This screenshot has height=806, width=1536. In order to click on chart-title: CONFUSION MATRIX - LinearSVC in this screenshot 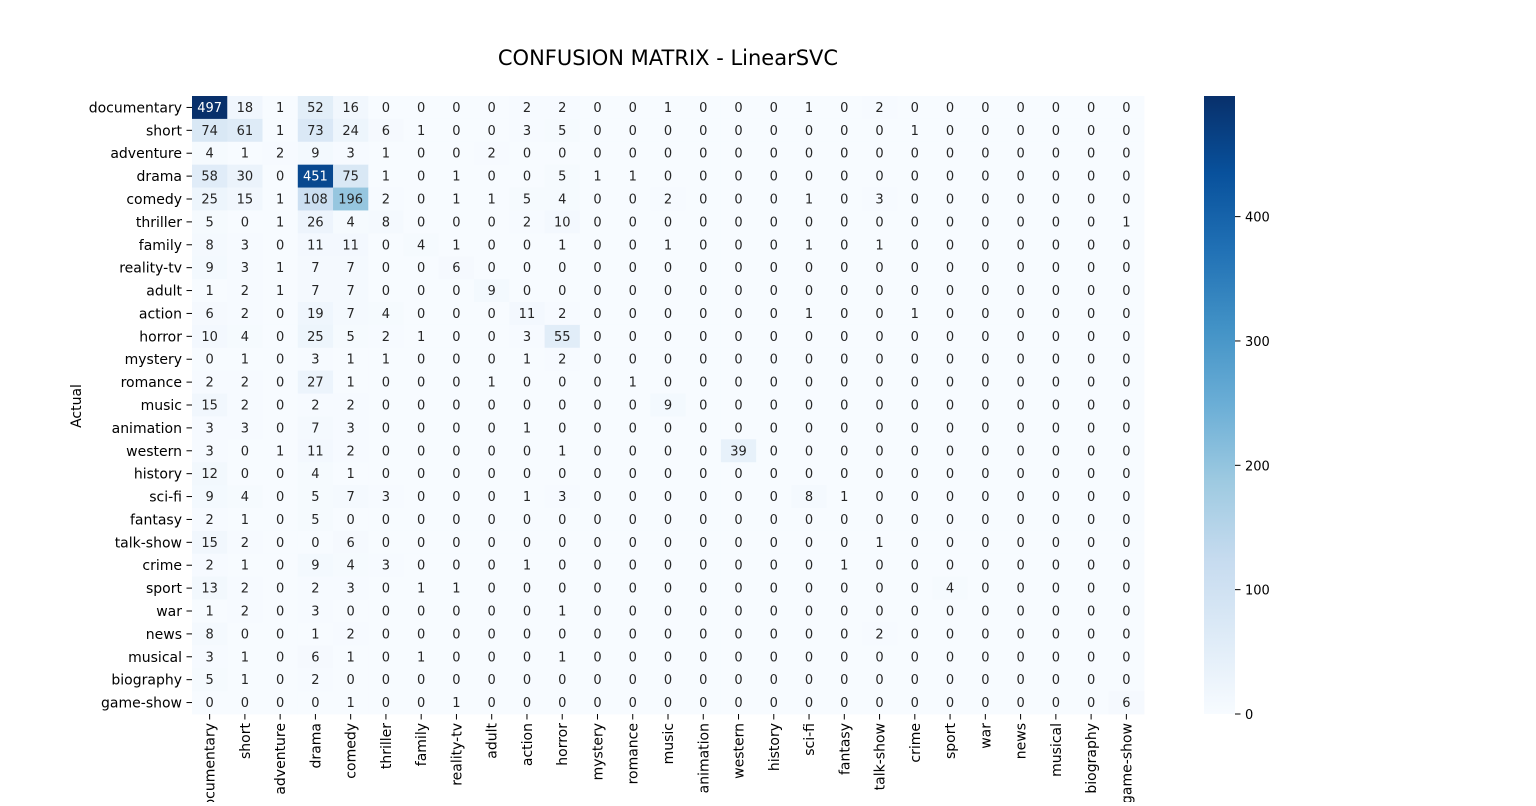, I will do `click(668, 58)`.